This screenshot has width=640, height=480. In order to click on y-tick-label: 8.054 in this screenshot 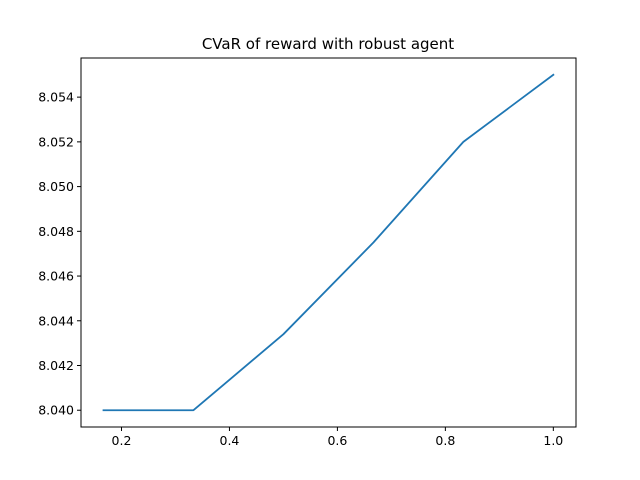, I will do `click(56, 97)`.